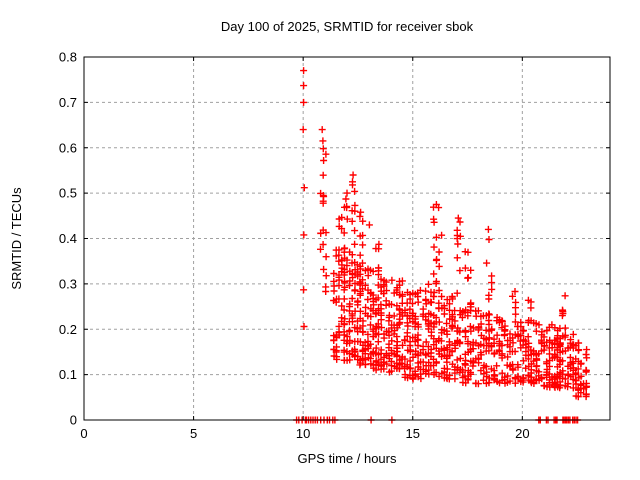 The width and height of the screenshot is (640, 480). Describe the element at coordinates (83, 433) in the screenshot. I see `x-tick-label: 0` at that location.